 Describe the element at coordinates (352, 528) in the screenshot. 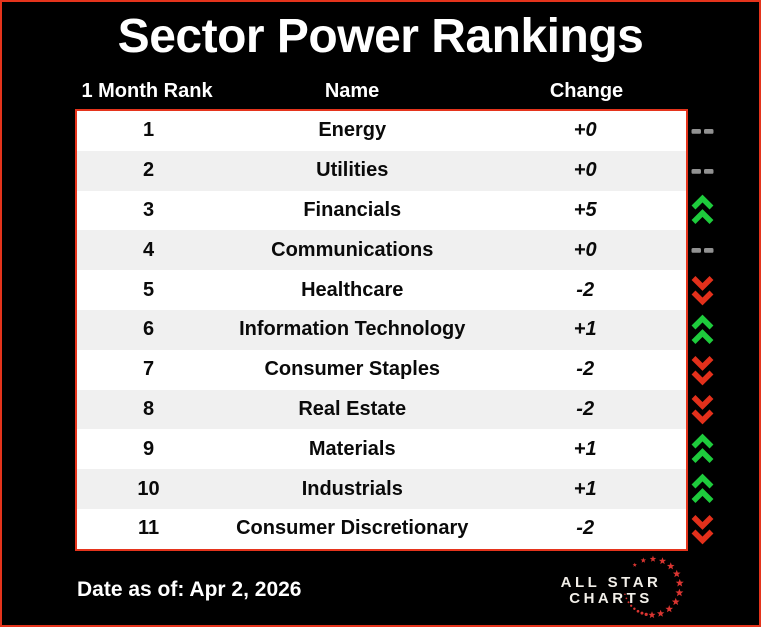

I see `sector-name-cell: Consumer Discretionary` at that location.